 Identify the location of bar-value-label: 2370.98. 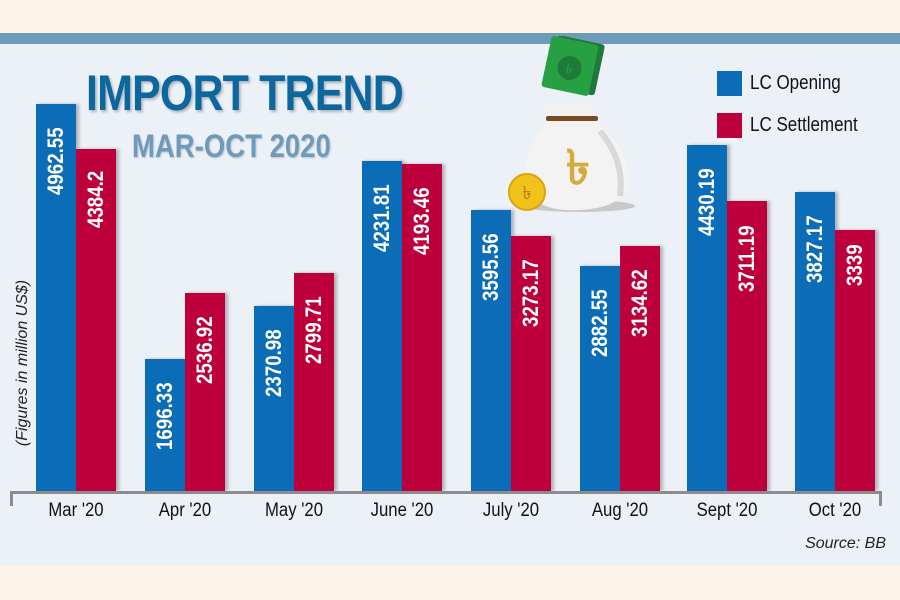
(274, 362).